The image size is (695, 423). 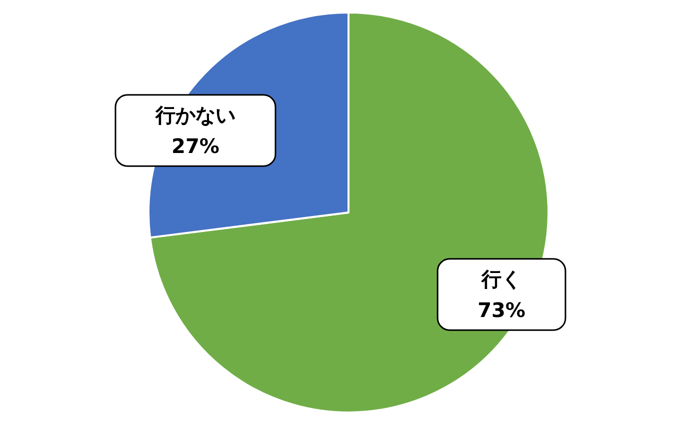 What do you see at coordinates (501, 278) in the screenshot?
I see `slice-label: 行く` at bounding box center [501, 278].